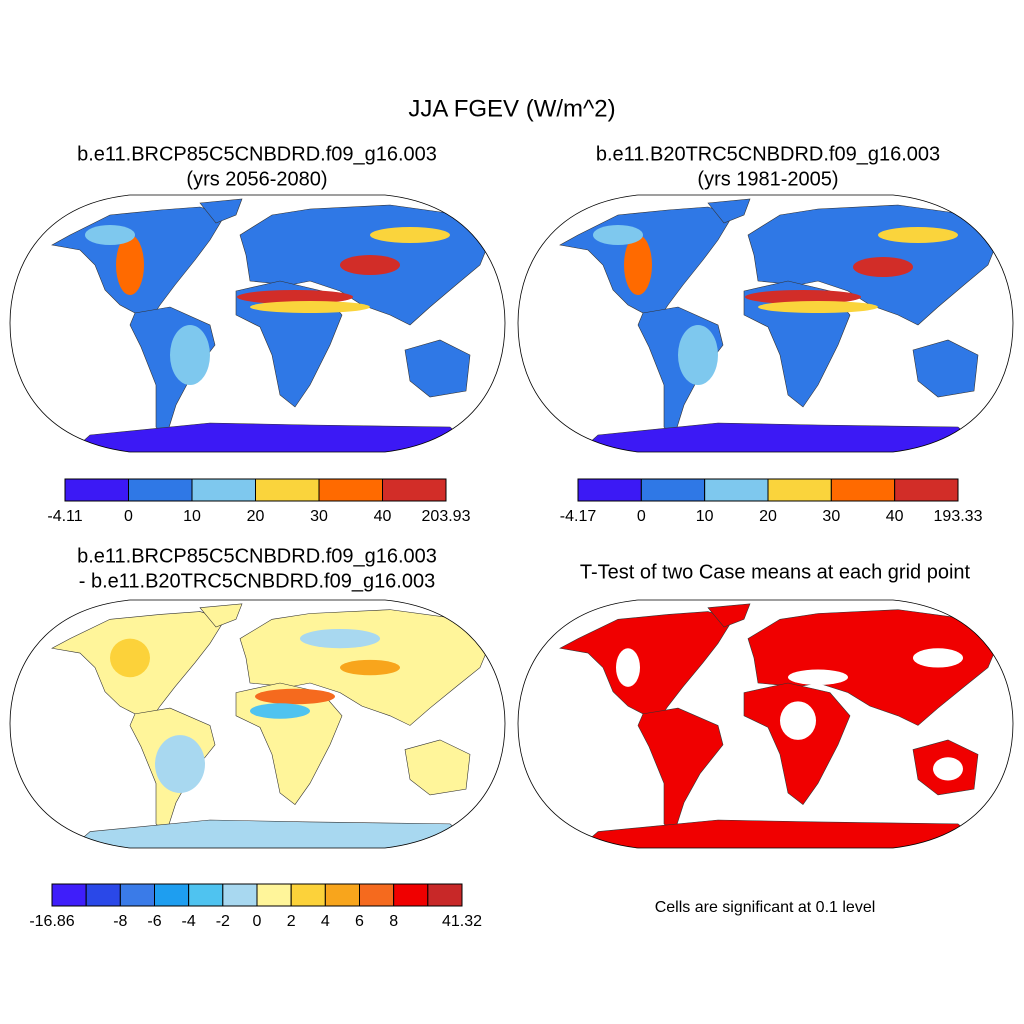  I want to click on colorbar-label: 8, so click(393, 921).